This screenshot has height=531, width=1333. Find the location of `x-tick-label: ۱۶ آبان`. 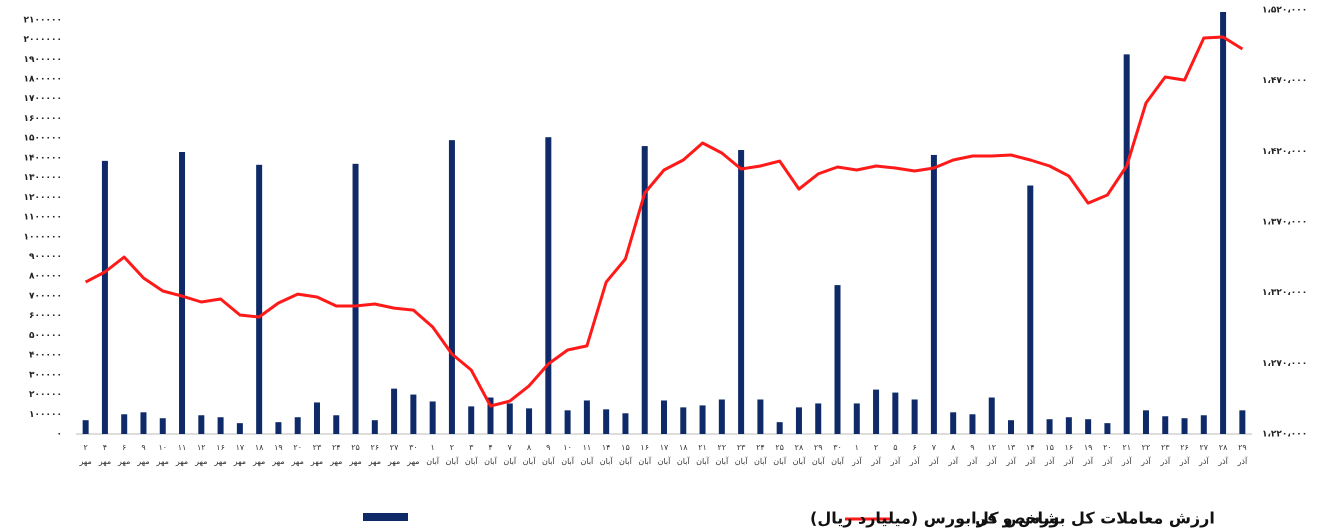

x-tick-label: ۱۶ آبان is located at coordinates (645, 454).